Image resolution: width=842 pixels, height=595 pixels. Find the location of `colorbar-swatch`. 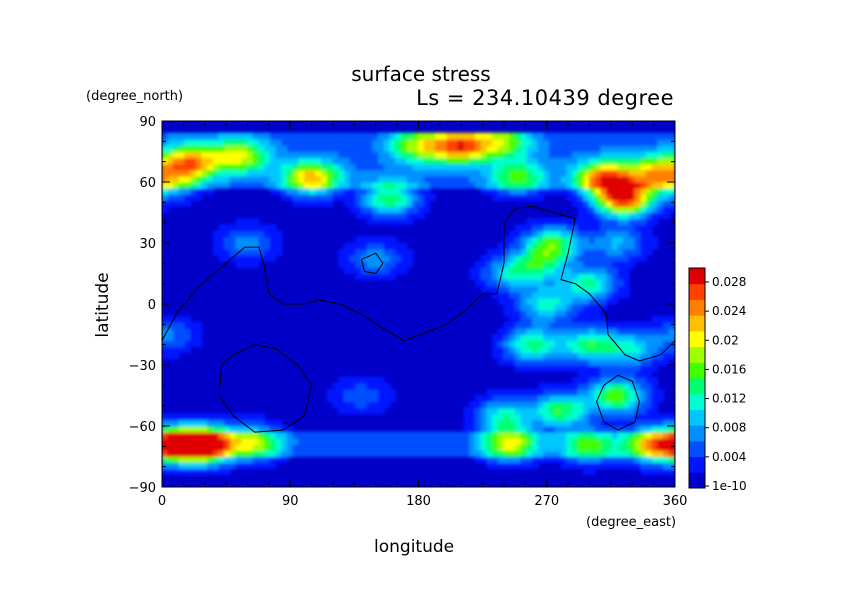

colorbar-swatch is located at coordinates (697, 433).